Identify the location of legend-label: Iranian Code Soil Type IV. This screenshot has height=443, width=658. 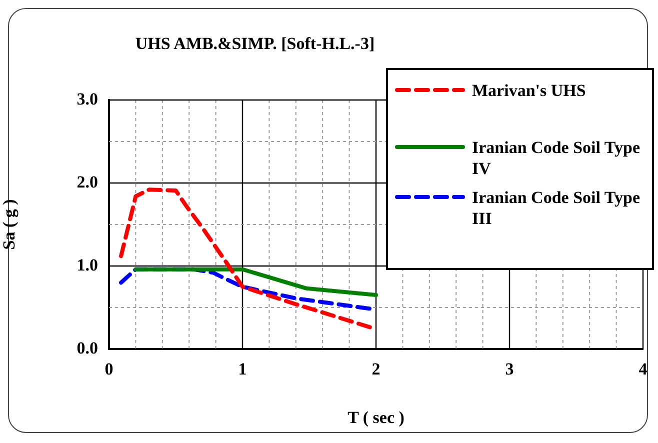
(556, 158).